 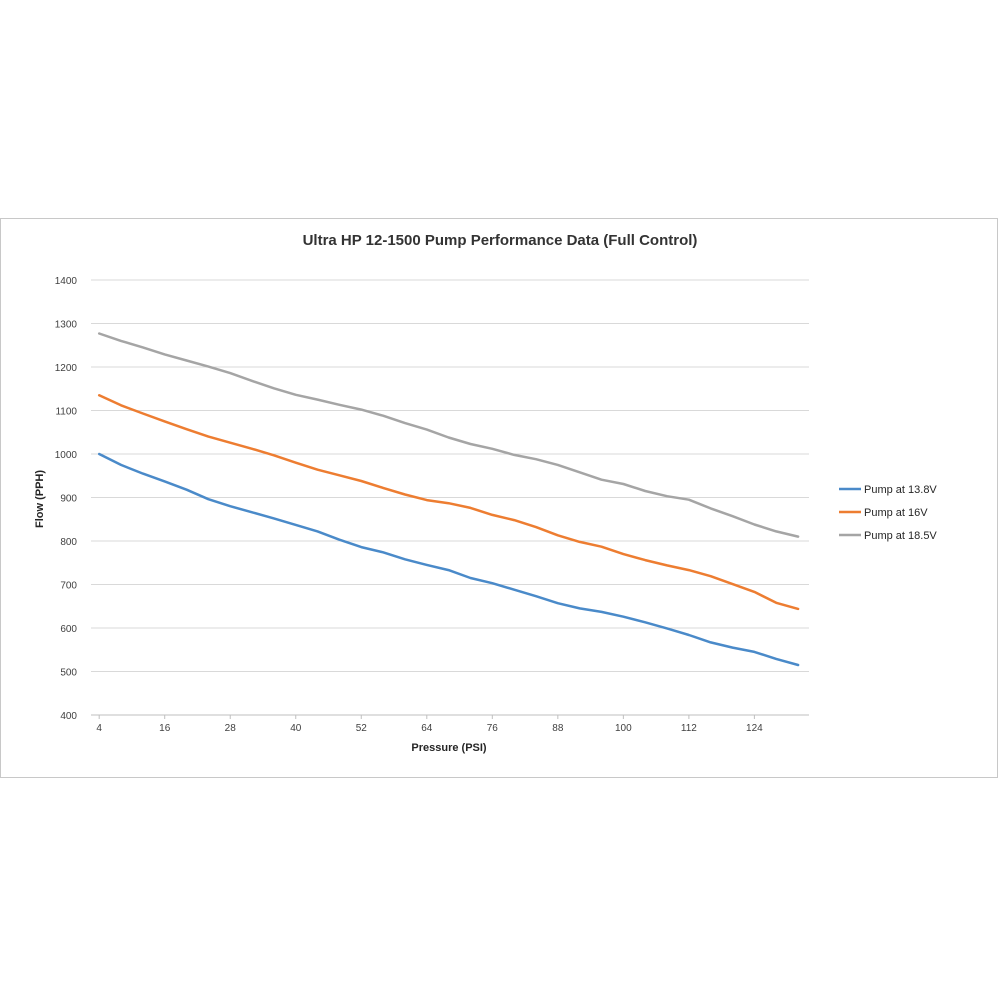 I want to click on legend-label: Pump at 13.8V, so click(x=900, y=490).